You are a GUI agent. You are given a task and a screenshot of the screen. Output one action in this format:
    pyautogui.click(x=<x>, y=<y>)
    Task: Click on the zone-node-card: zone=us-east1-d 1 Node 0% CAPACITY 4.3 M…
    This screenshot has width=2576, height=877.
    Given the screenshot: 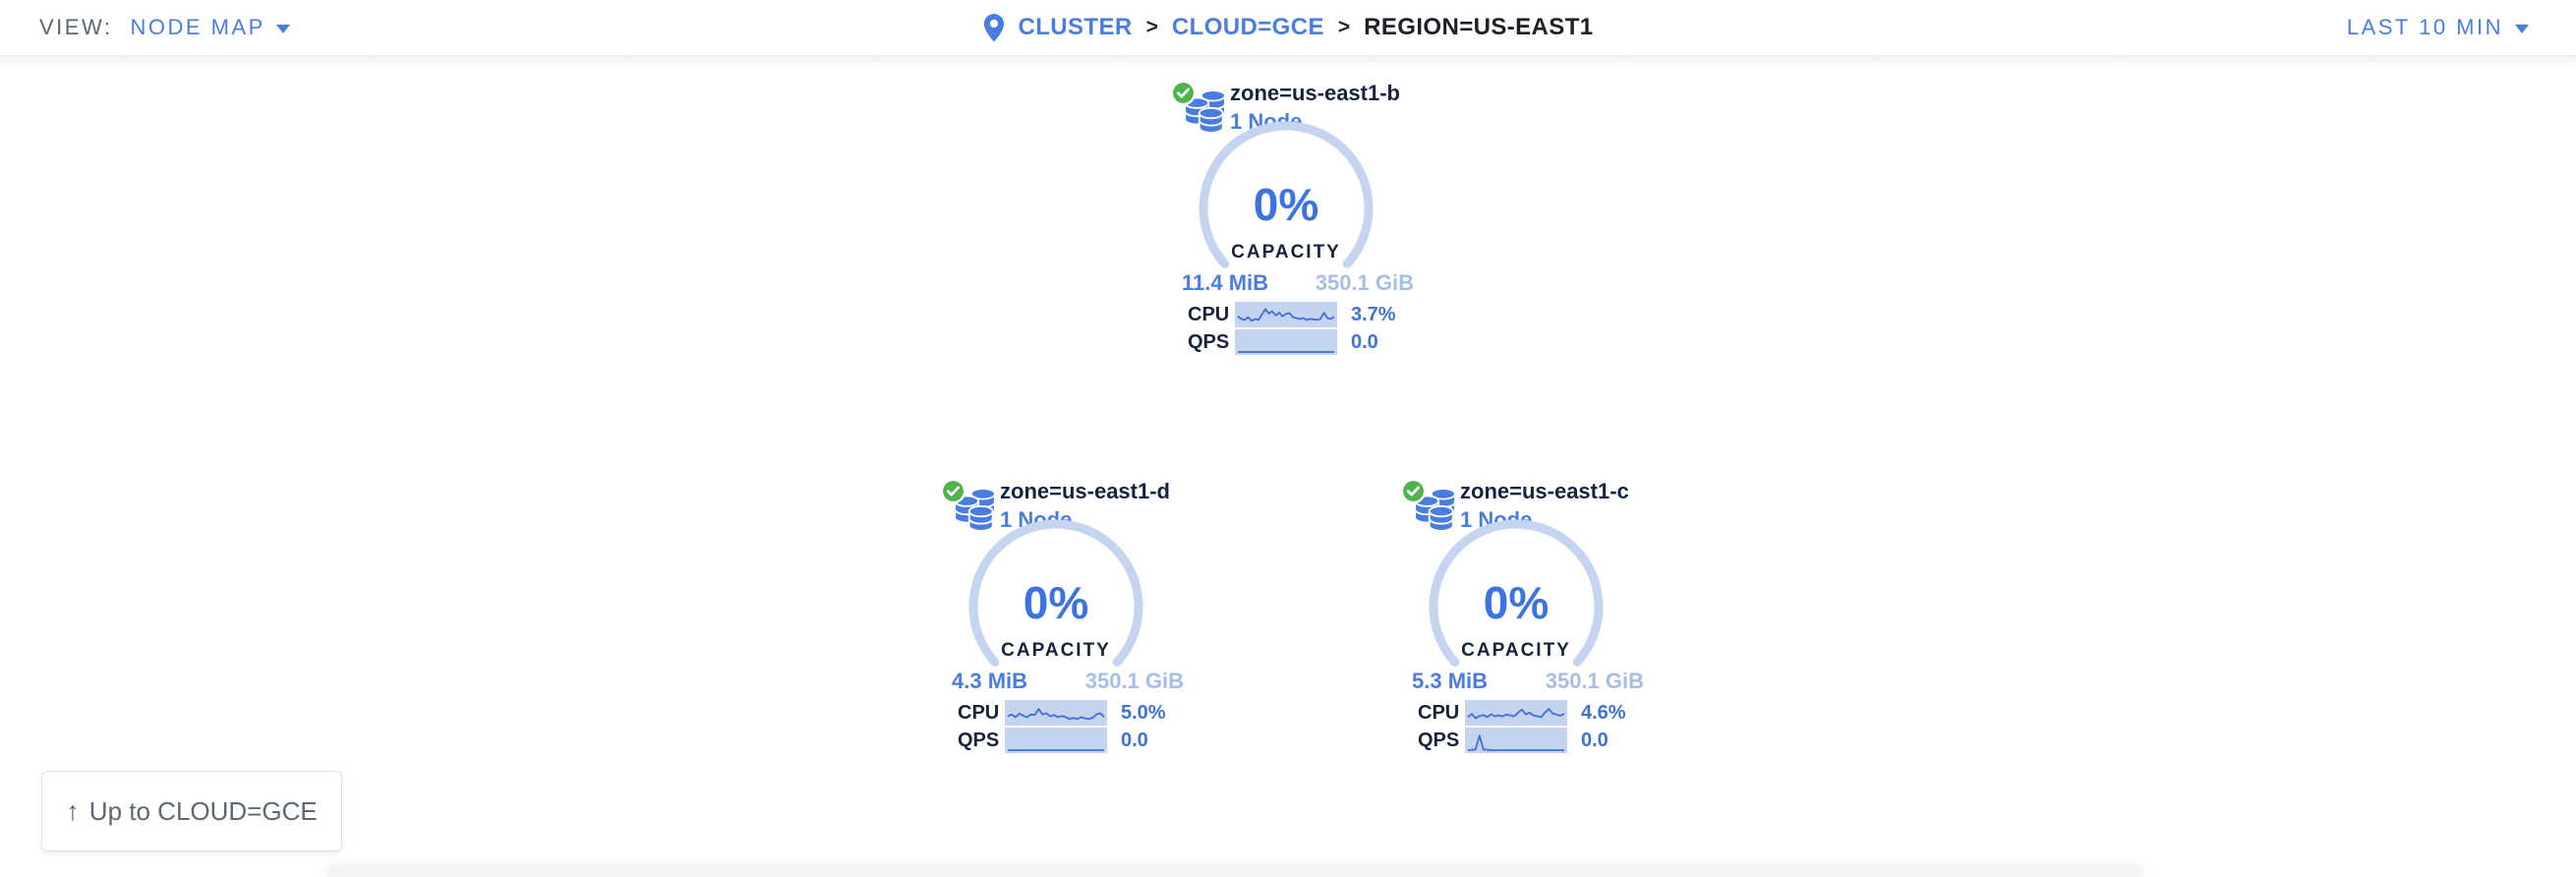 What is the action you would take?
    pyautogui.click(x=1056, y=620)
    